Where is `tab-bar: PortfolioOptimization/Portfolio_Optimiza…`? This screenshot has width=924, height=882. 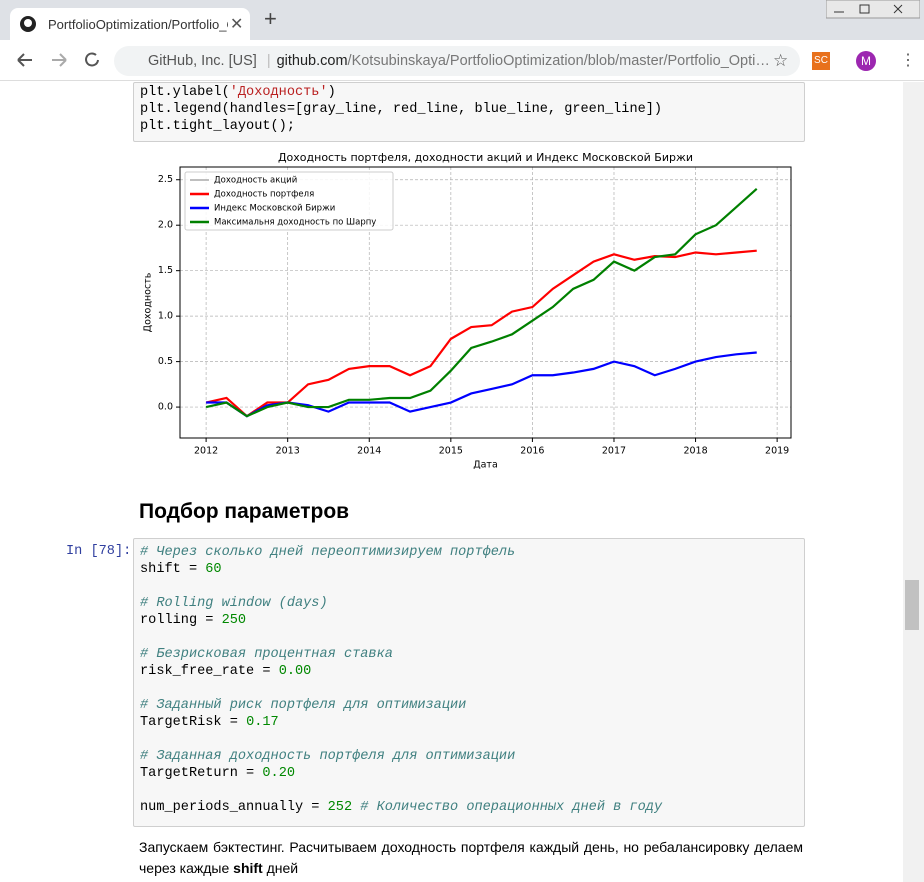
tab-bar: PortfolioOptimization/Portfolio_Optimiza… is located at coordinates (462, 20).